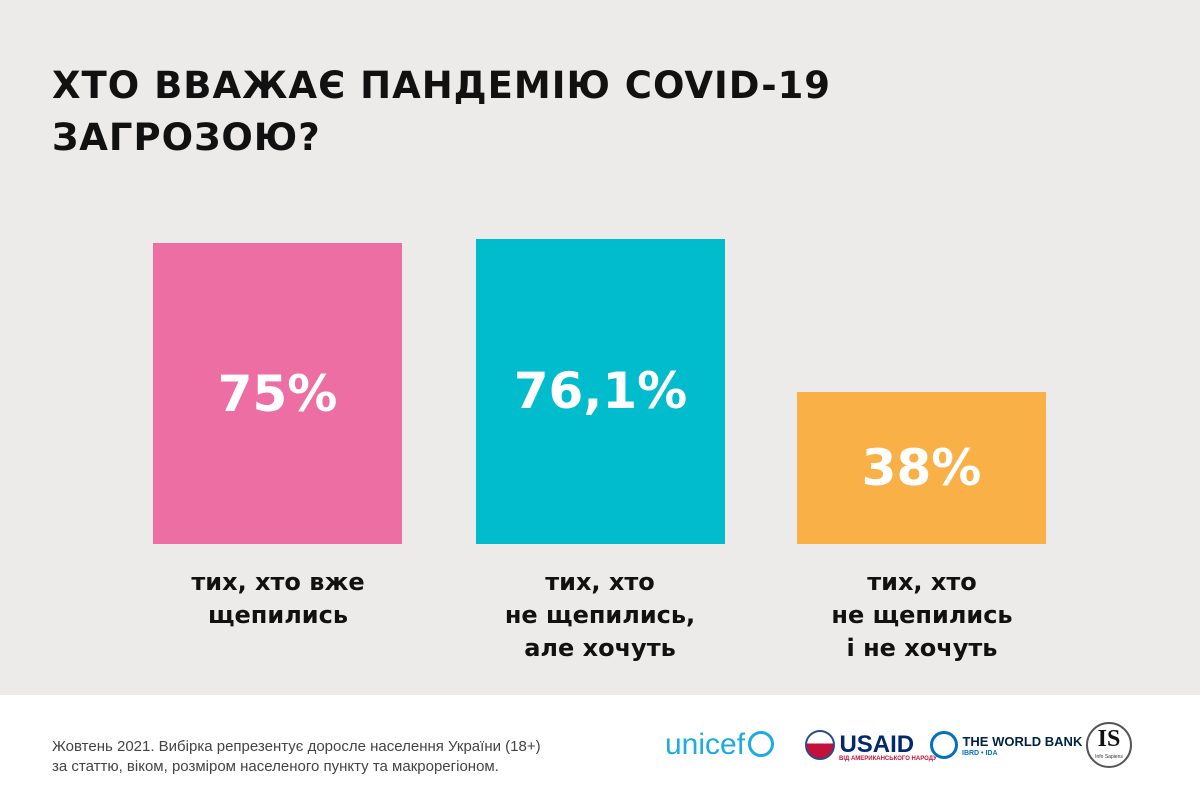  Describe the element at coordinates (888, 759) in the screenshot. I see `usaid-subtext: ВІД АМЕРИКАНСЬКОГО НАРОДУ` at that location.